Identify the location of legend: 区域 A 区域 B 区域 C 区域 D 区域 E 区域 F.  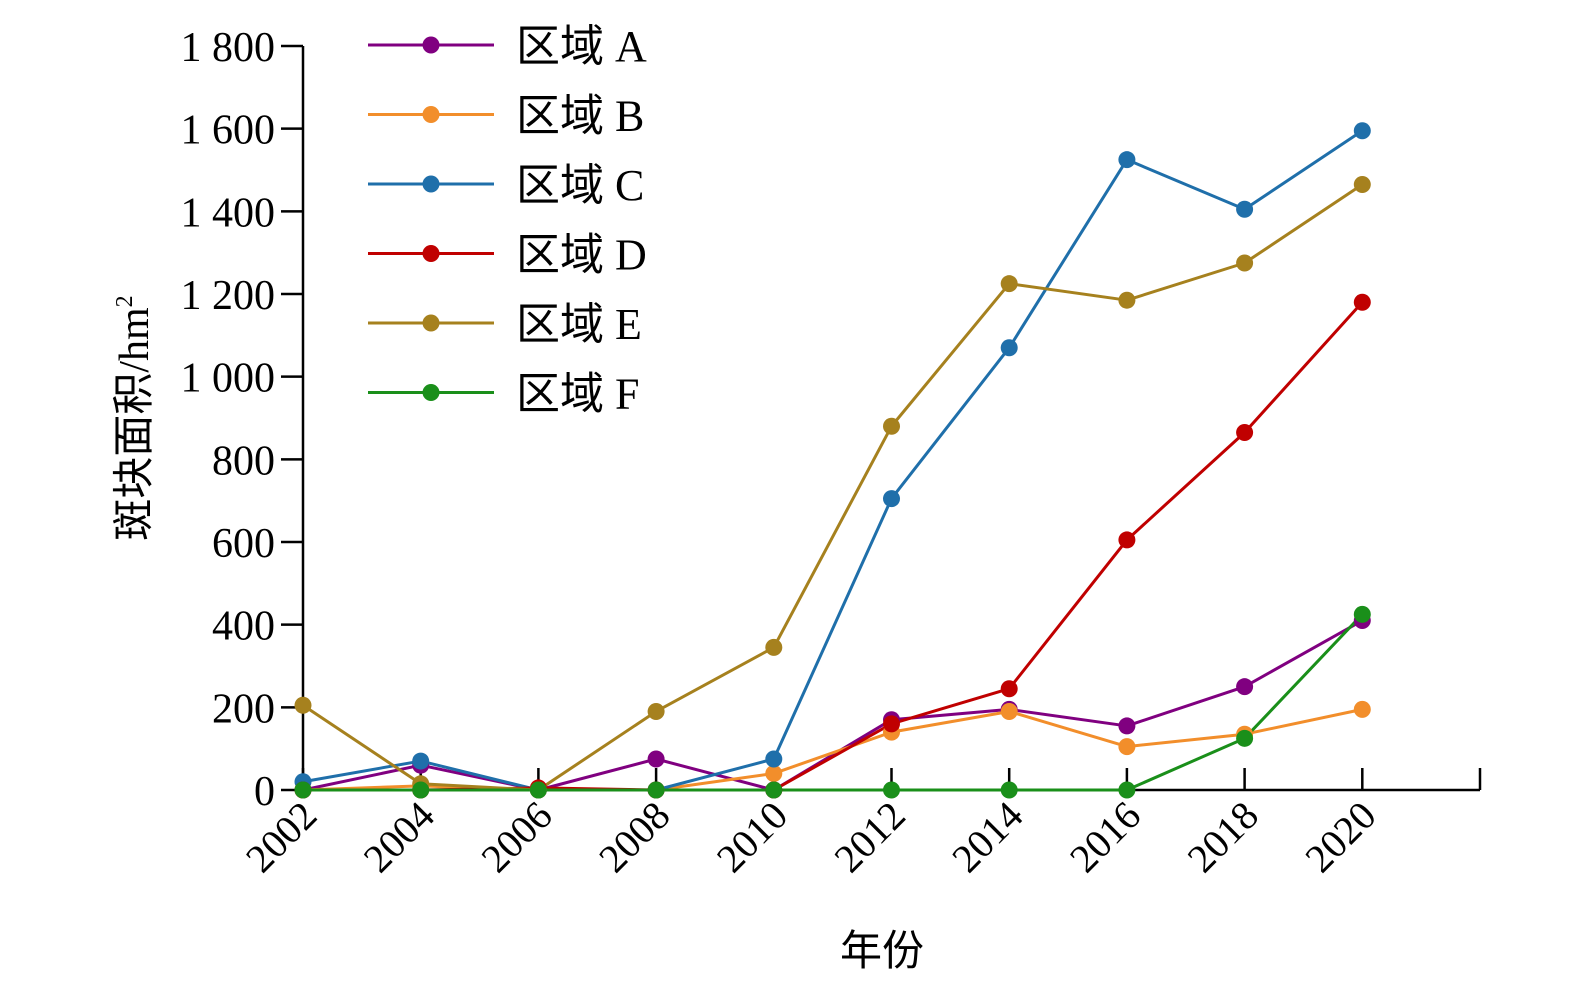
(507, 220).